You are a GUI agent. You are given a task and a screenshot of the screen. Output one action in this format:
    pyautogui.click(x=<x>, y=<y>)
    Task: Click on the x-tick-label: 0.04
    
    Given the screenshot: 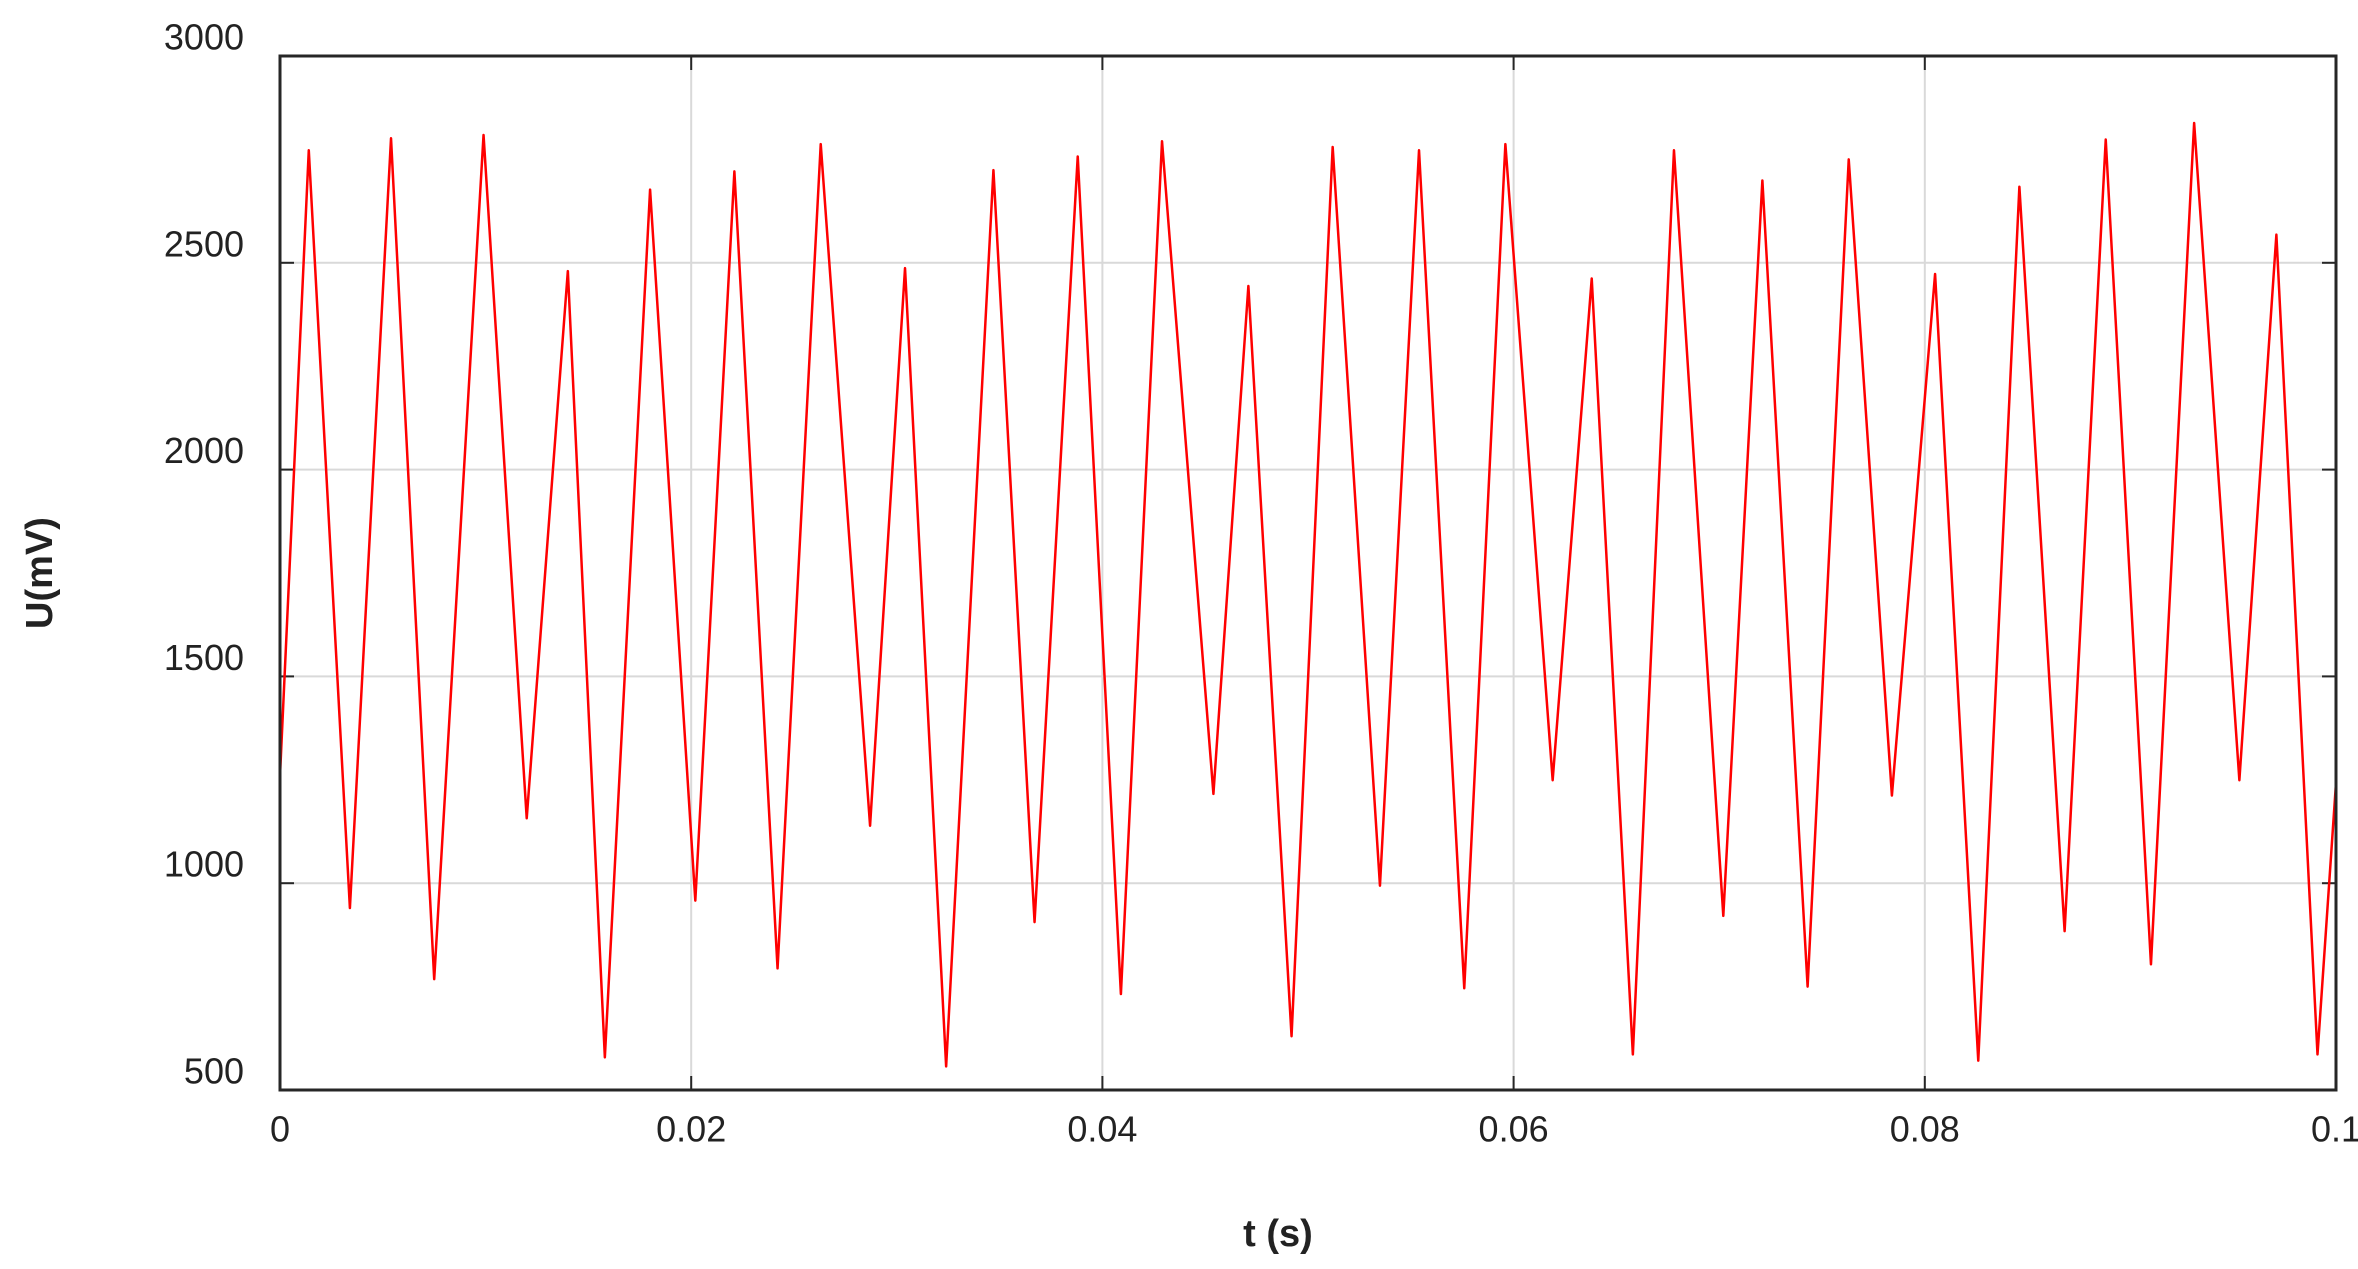 What is the action you would take?
    pyautogui.click(x=1102, y=1129)
    